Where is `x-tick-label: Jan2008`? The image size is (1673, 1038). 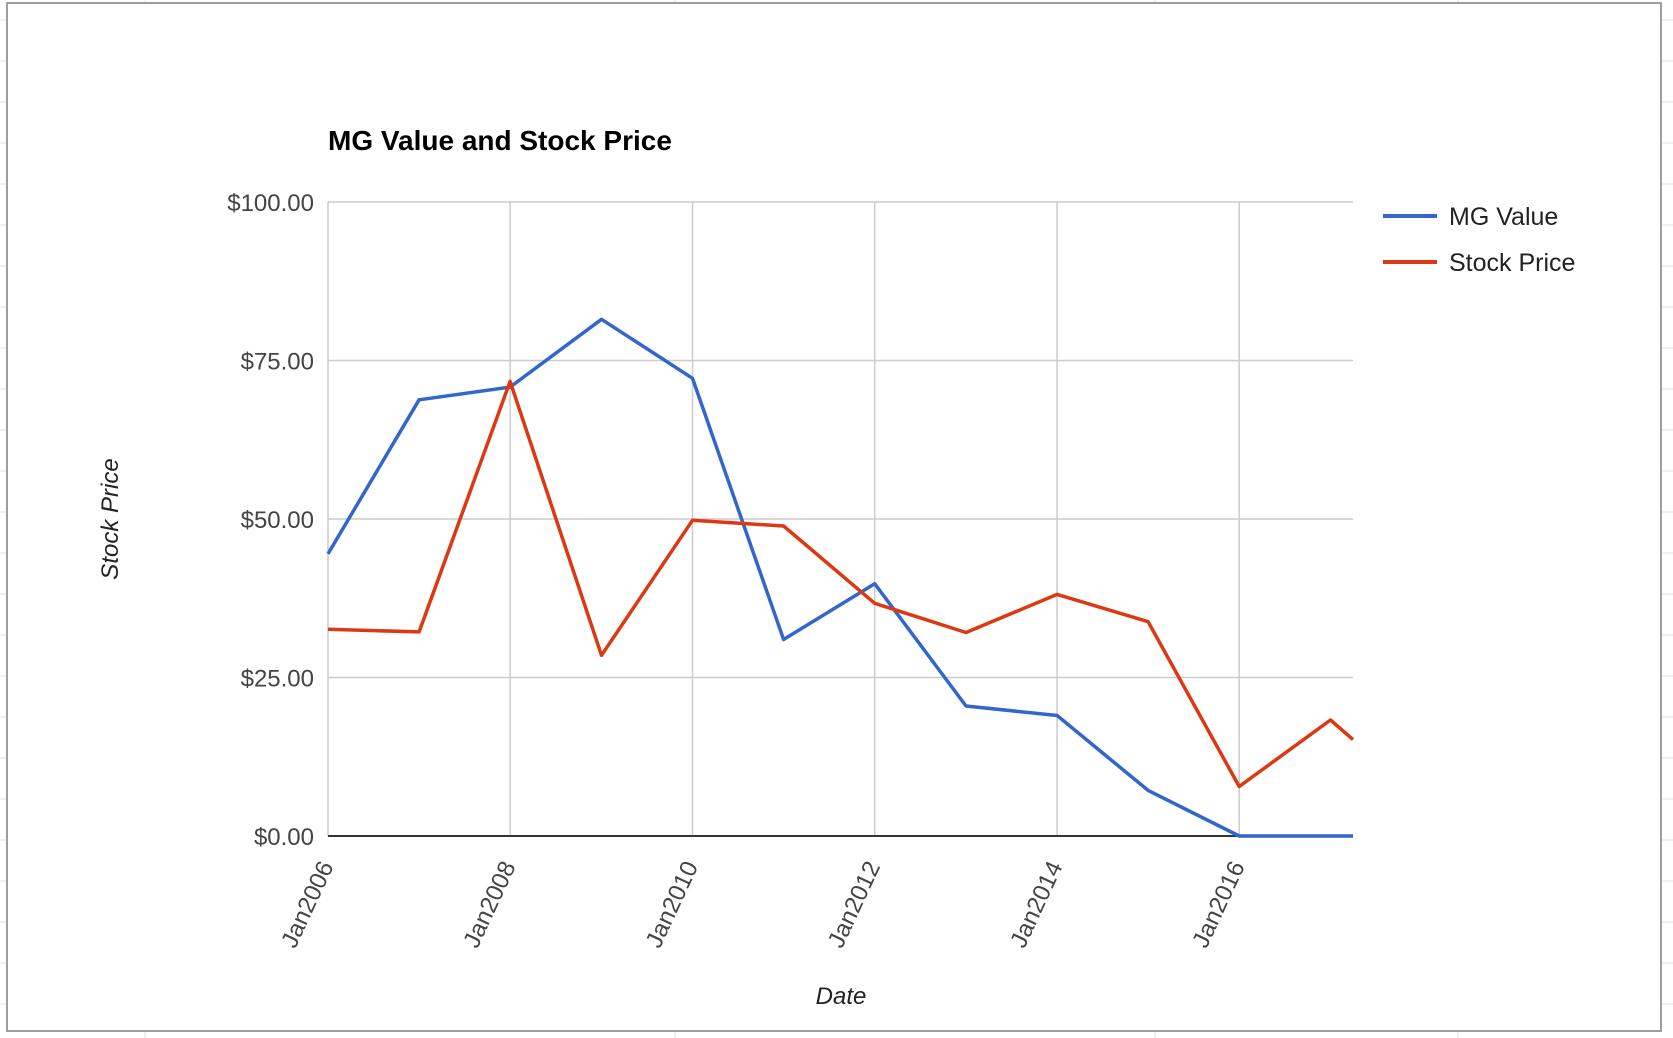 x-tick-label: Jan2008 is located at coordinates (489, 904).